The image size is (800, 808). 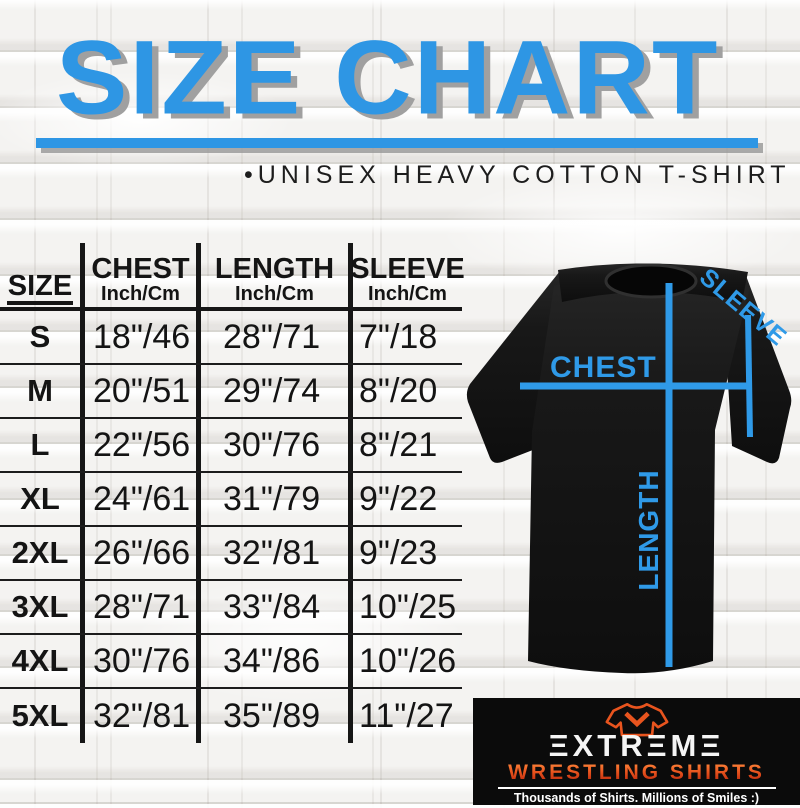 What do you see at coordinates (405, 499) in the screenshot?
I see `cell-sleeve: 9"/22` at bounding box center [405, 499].